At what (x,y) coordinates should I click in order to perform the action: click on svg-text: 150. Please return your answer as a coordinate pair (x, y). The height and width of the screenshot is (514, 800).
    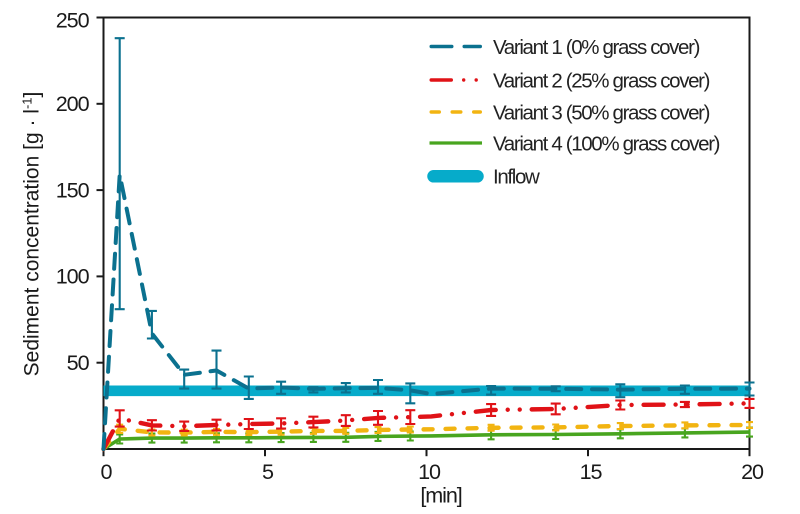
    Looking at the image, I should click on (73, 189).